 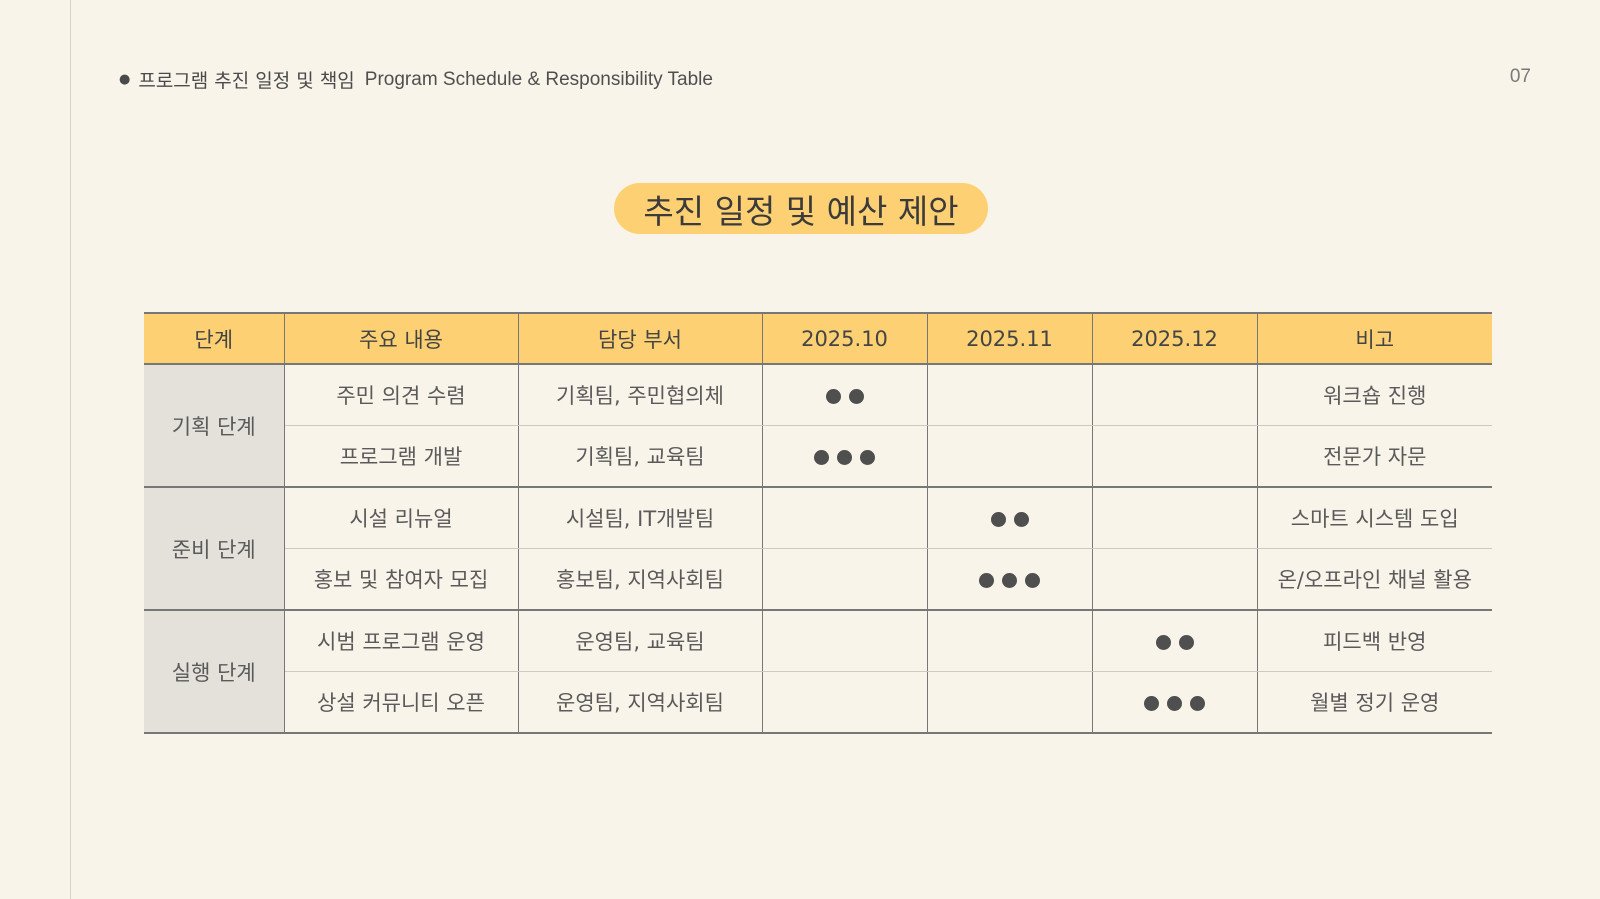 I want to click on dept-cell: 운영팀, 교육팀, so click(x=640, y=641).